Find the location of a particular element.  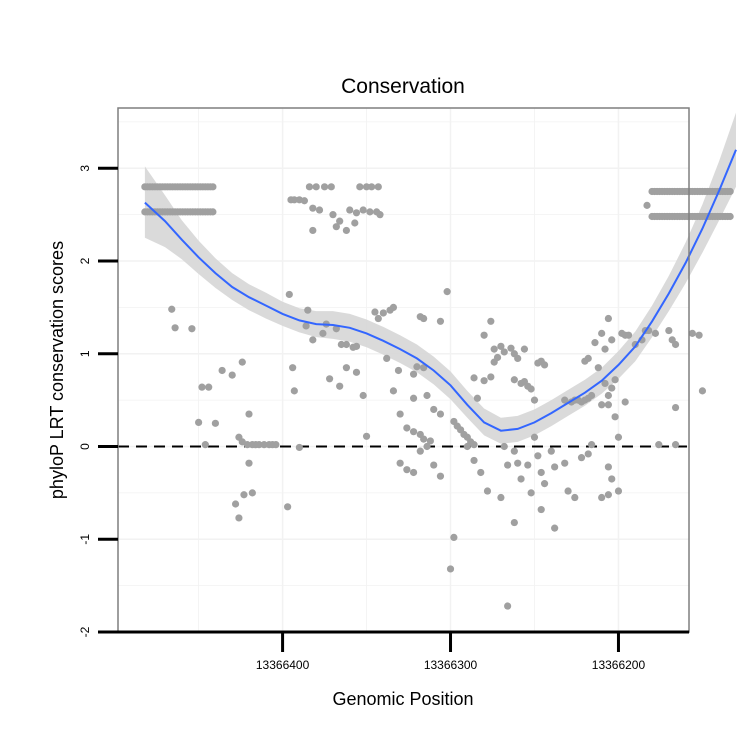

y-tick-label: -2 is located at coordinates (85, 631).